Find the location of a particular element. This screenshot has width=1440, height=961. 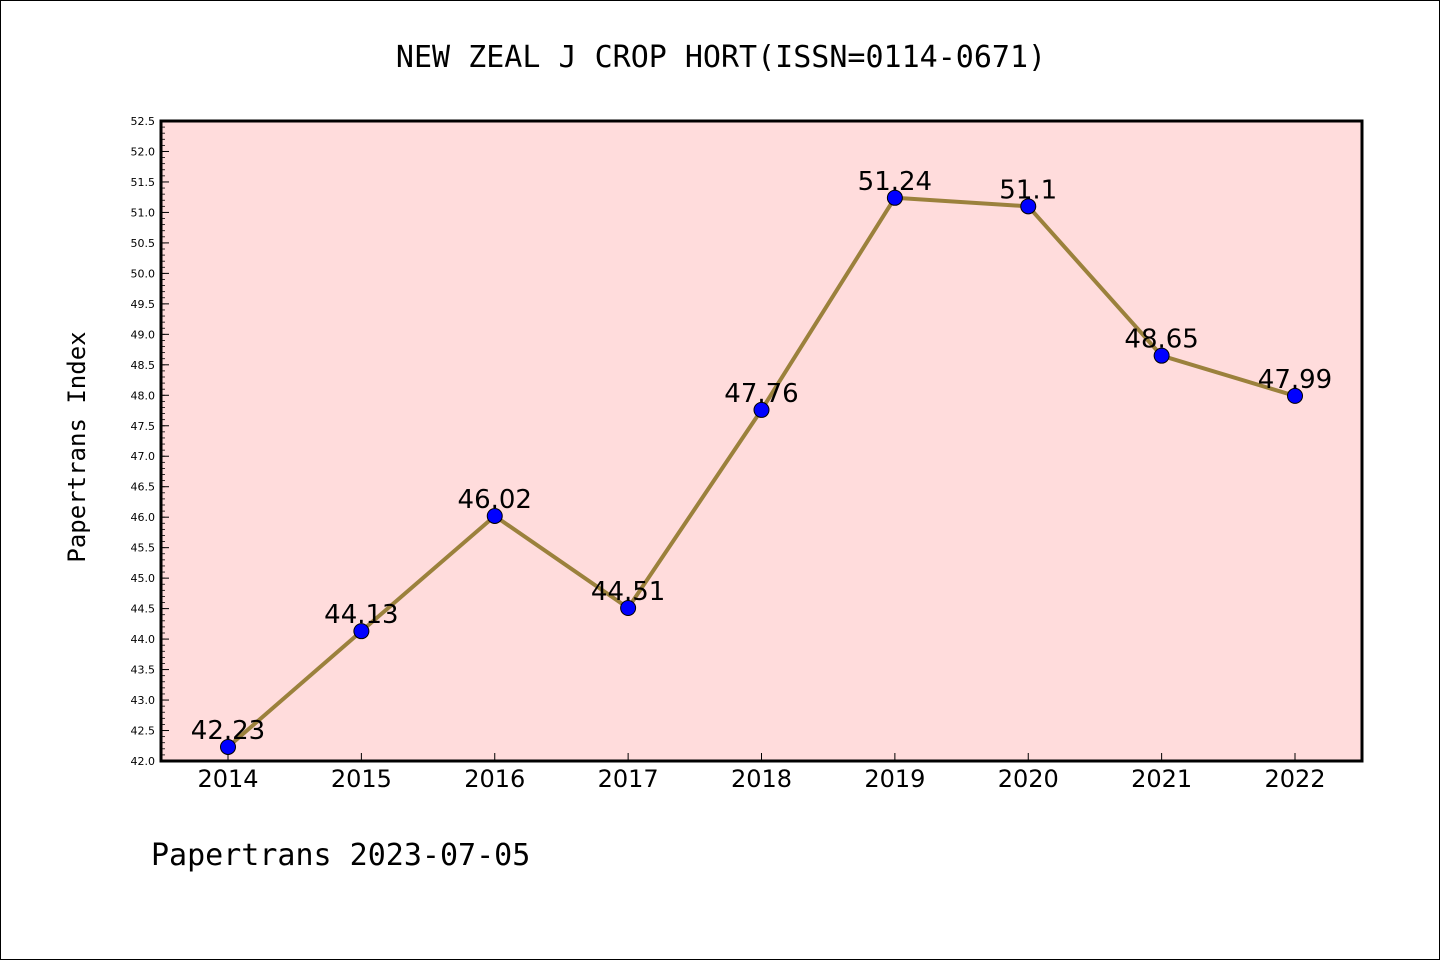

data-label: 51.1 is located at coordinates (1028, 190).